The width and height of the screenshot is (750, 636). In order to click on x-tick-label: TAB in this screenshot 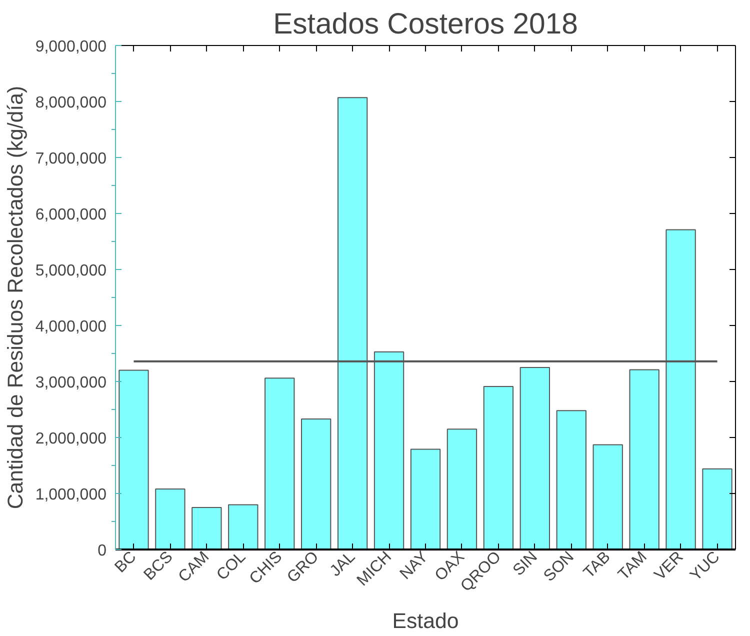, I will do `click(597, 565)`.